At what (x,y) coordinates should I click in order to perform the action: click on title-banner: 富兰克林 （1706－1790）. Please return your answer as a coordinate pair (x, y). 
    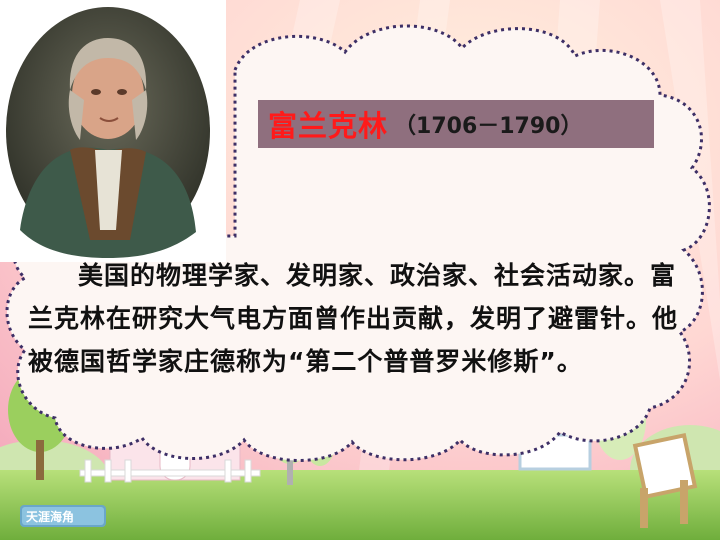
    Looking at the image, I should click on (456, 124).